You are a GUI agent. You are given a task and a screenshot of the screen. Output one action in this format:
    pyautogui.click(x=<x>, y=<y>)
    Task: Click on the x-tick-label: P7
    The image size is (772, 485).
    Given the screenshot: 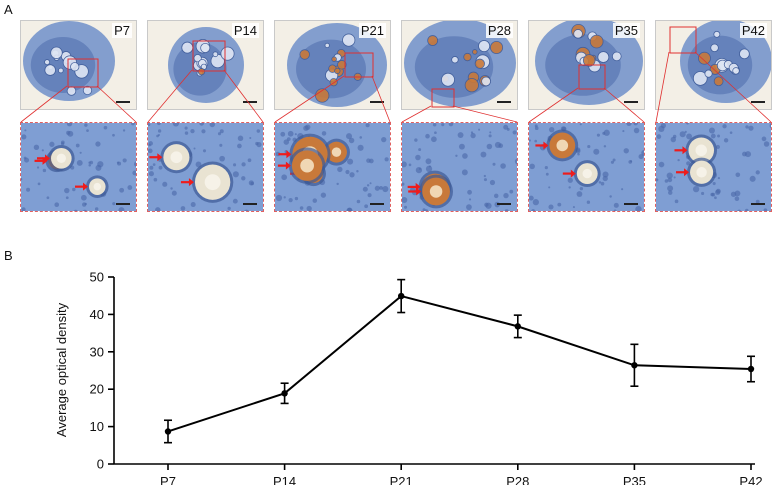 What is the action you would take?
    pyautogui.click(x=168, y=479)
    